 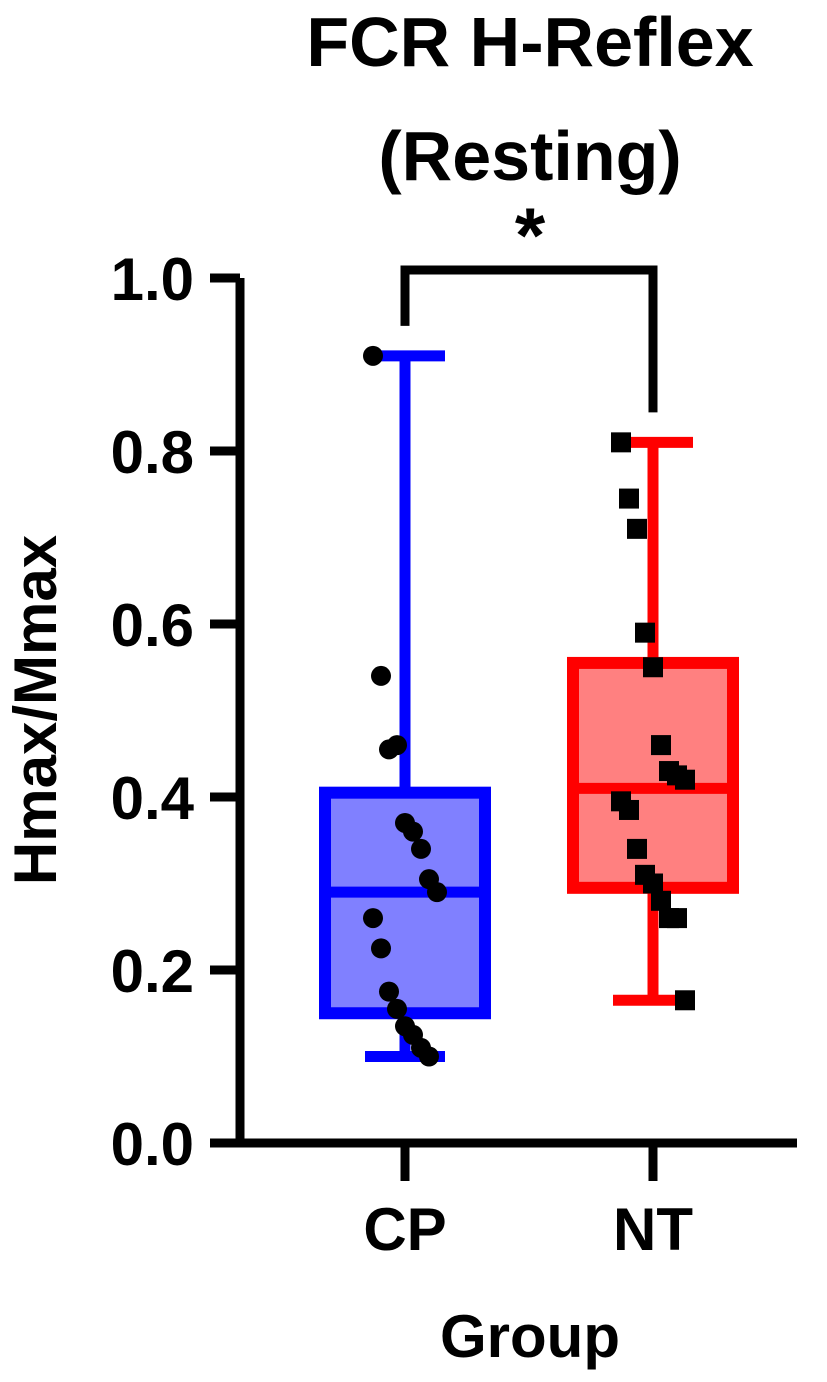 I want to click on chart-title-line1: FCR H-Reflex, so click(x=529, y=42).